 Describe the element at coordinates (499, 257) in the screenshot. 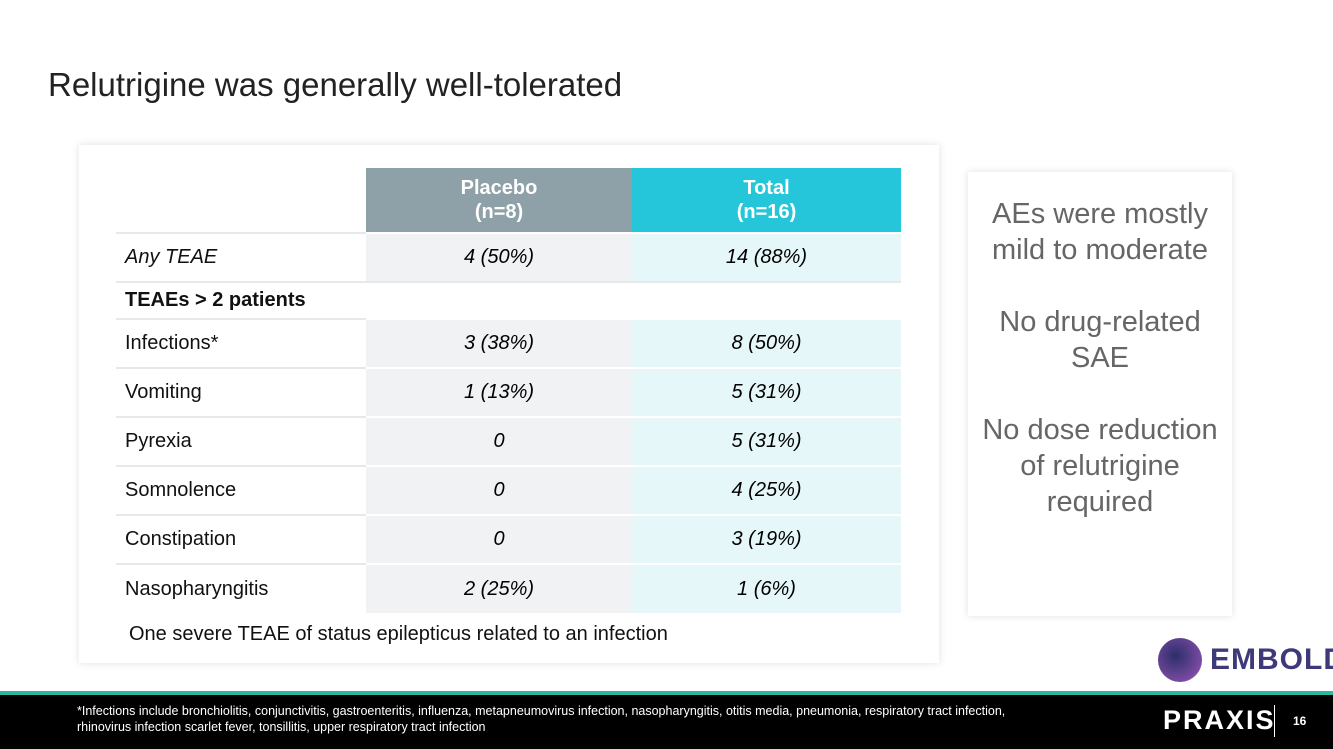

I see `placebo-value: 4 (50%)` at that location.